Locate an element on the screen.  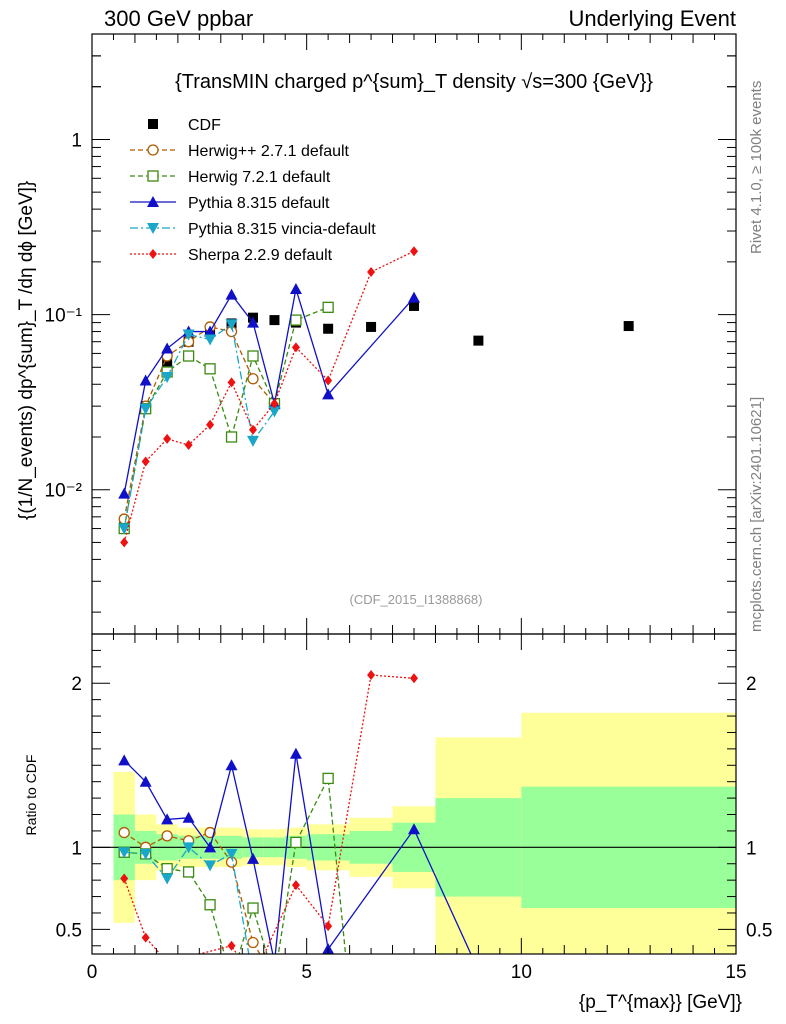
legend-label: Pythia 8.315 vincia-default is located at coordinates (282, 229).